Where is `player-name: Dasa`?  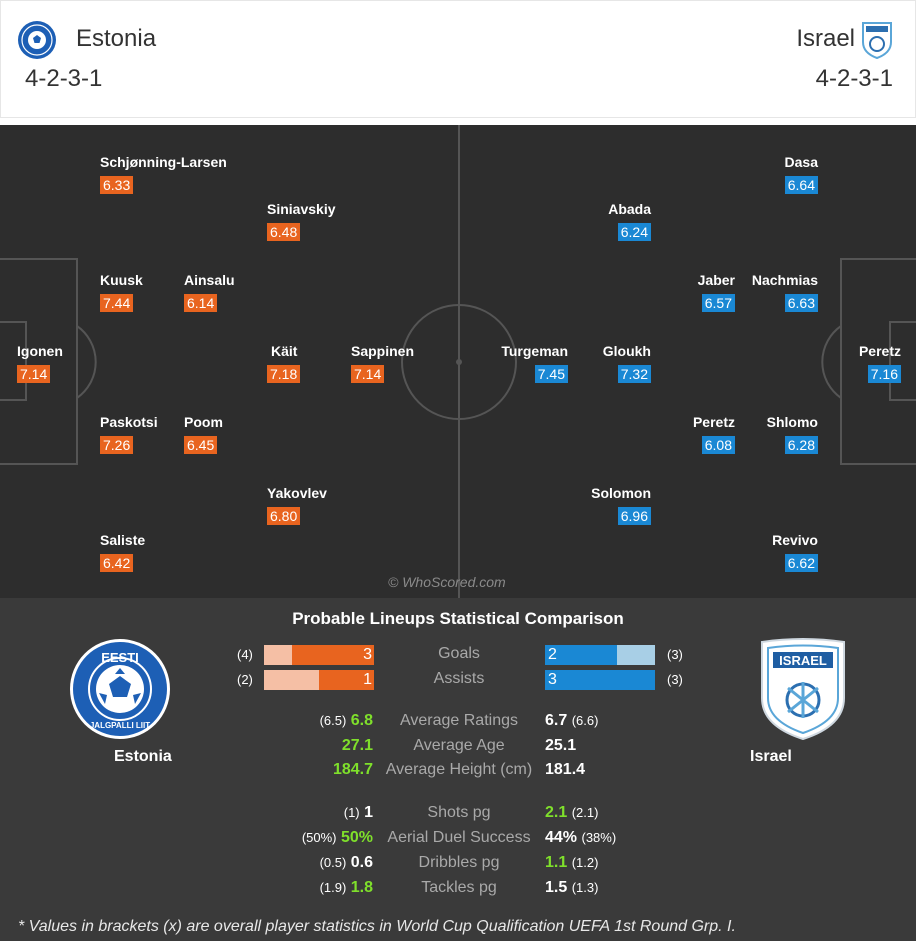
player-name: Dasa is located at coordinates (801, 162).